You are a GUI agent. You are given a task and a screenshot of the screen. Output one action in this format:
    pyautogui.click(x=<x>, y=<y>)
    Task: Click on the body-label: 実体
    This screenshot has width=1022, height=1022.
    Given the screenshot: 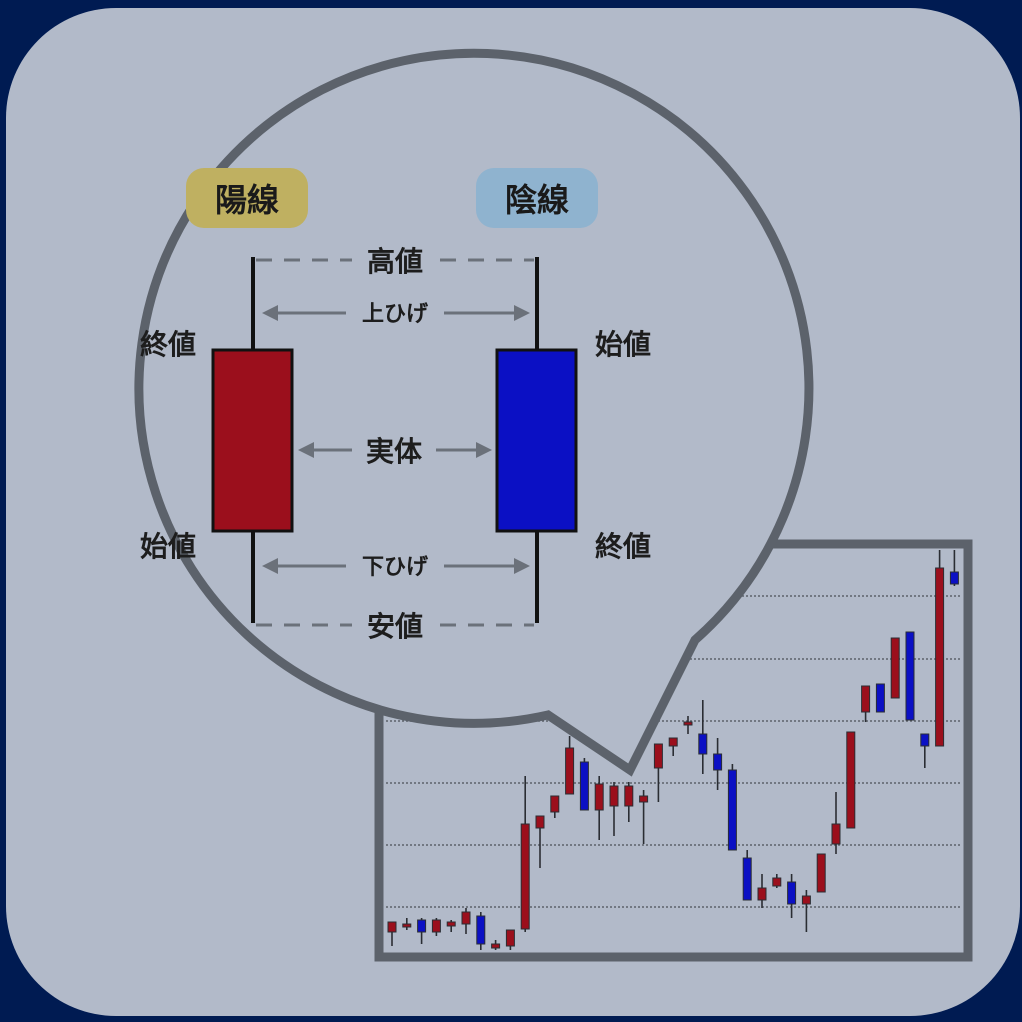 What is the action you would take?
    pyautogui.click(x=394, y=451)
    